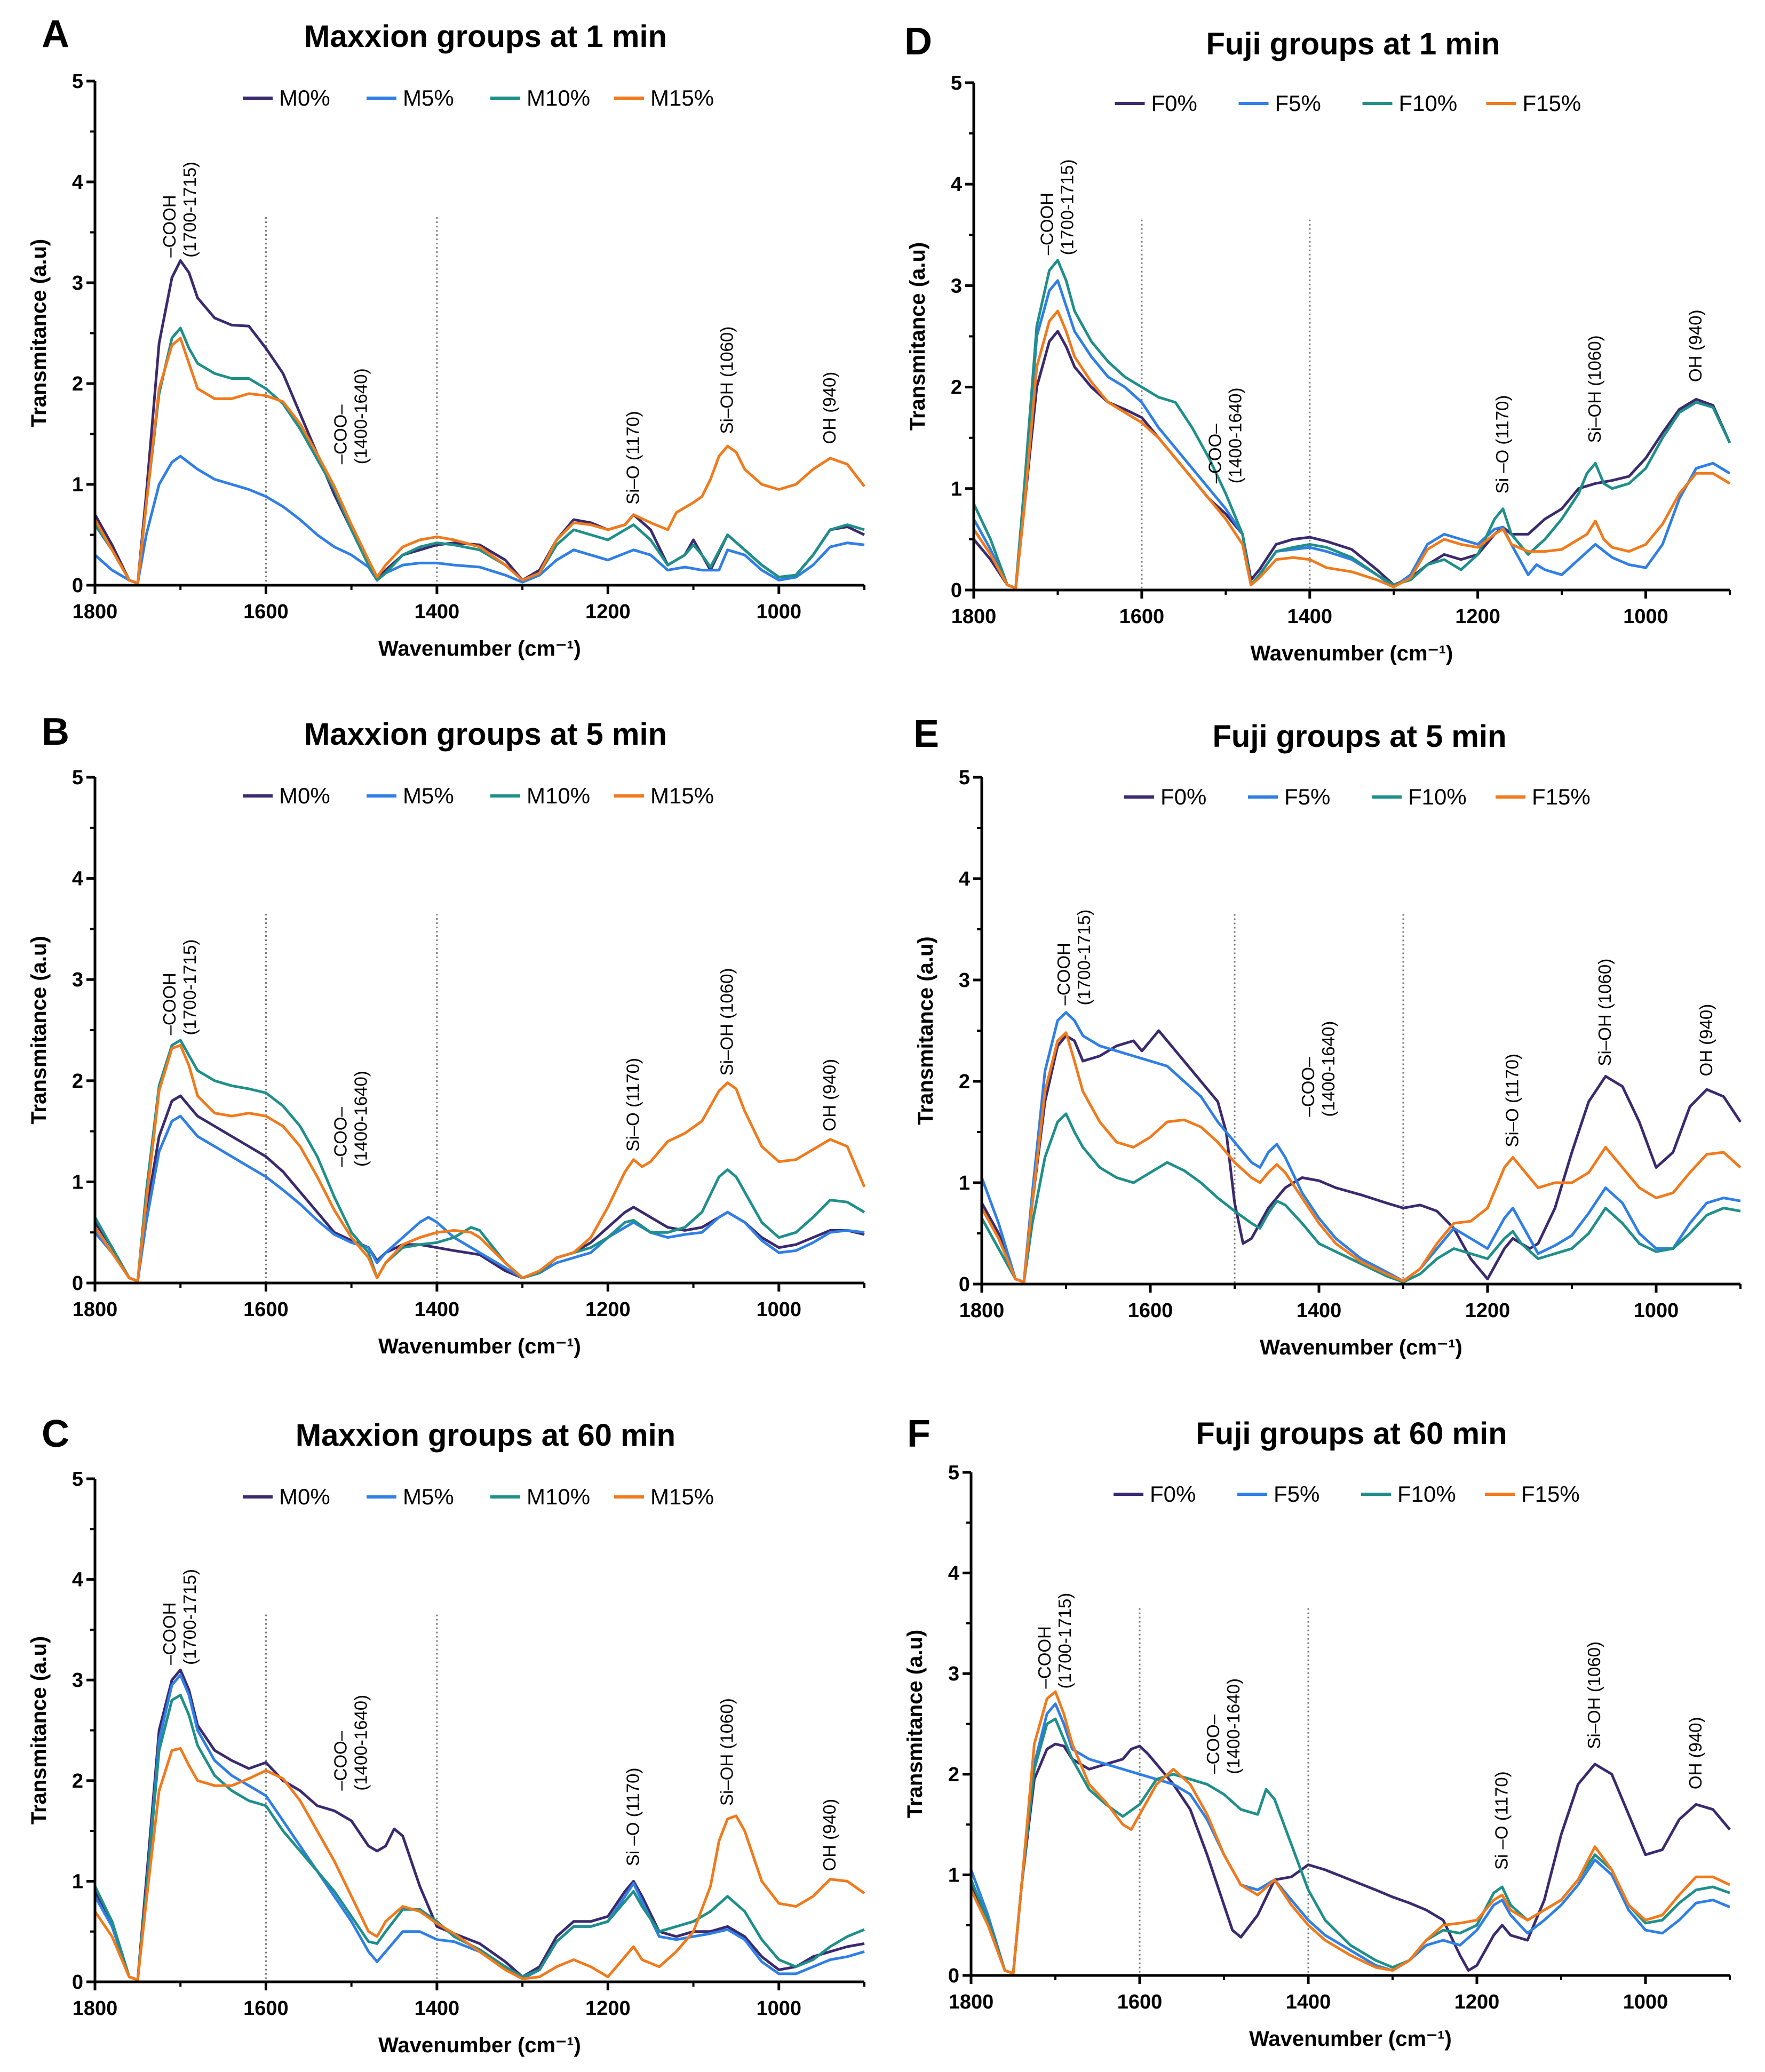  What do you see at coordinates (1706, 1040) in the screenshot?
I see `peak-annotation: OH (940)` at bounding box center [1706, 1040].